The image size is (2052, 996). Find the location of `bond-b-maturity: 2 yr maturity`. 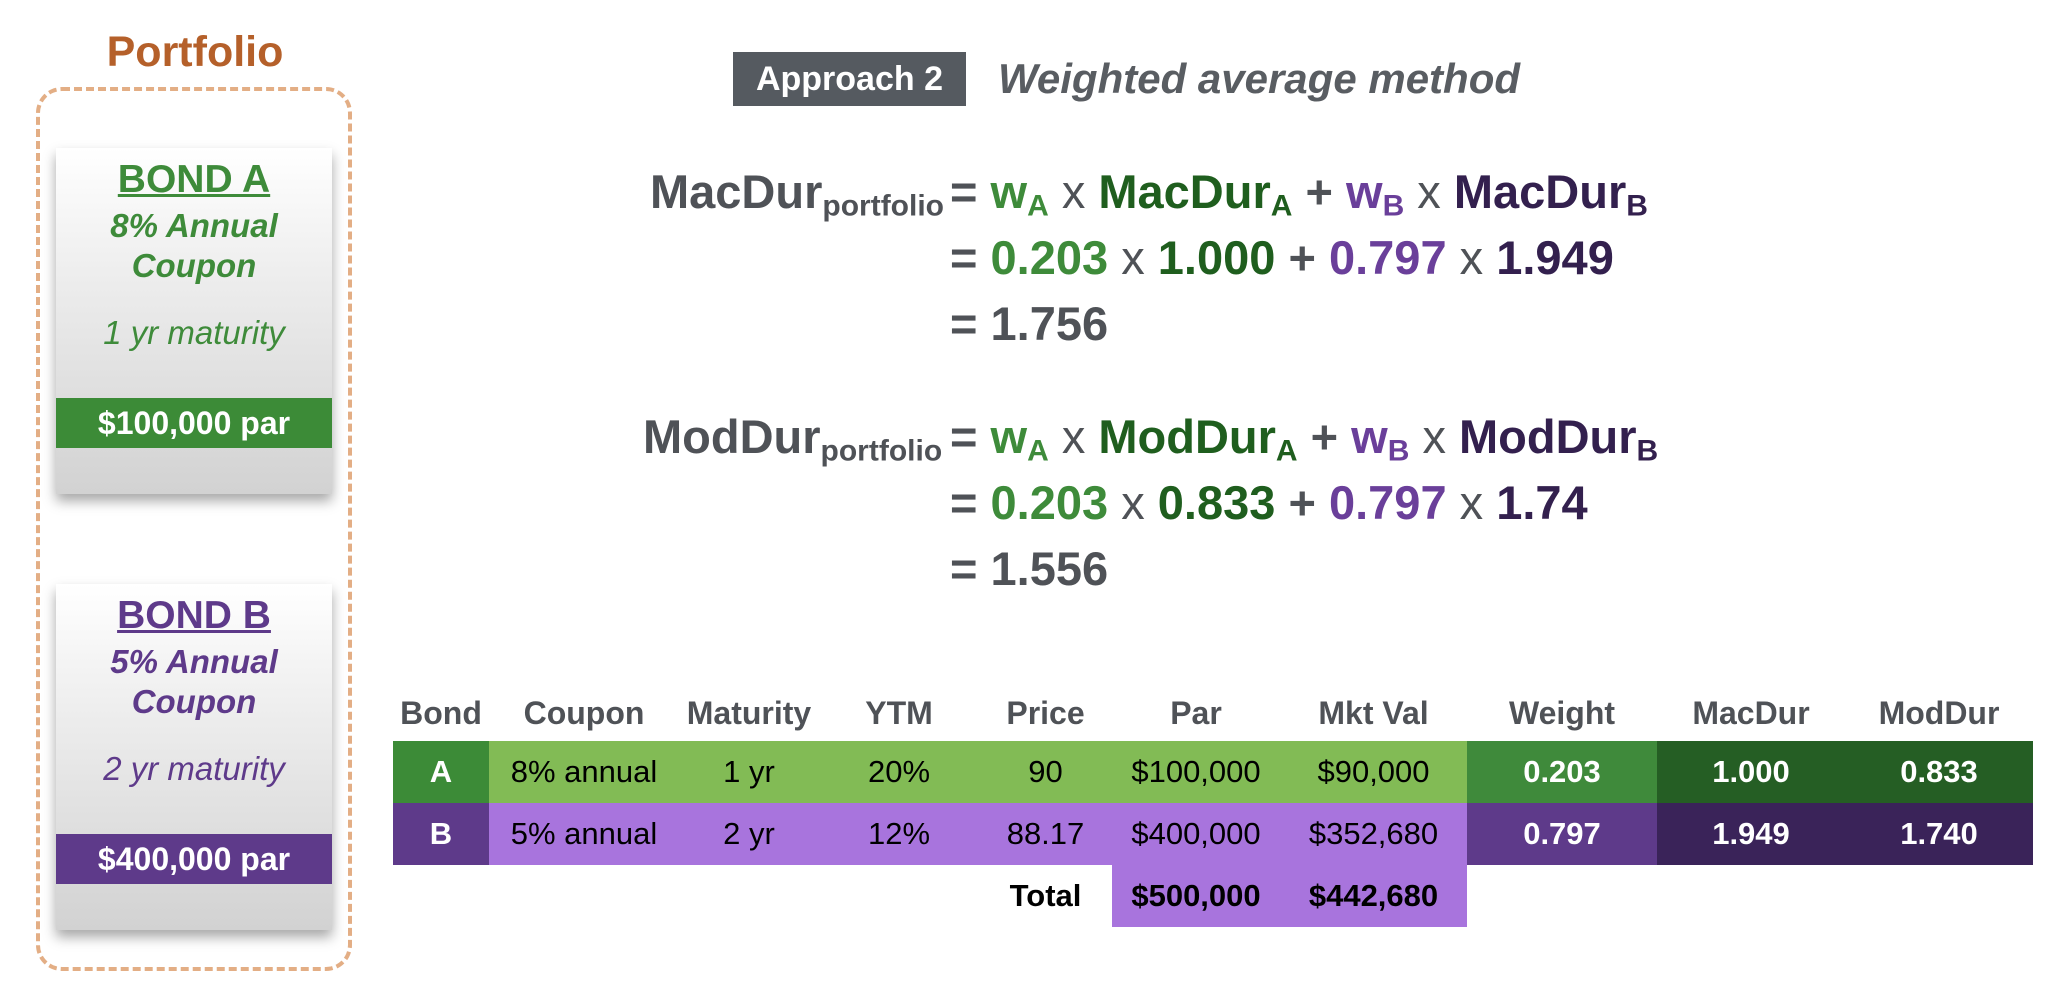

bond-b-maturity: 2 yr maturity is located at coordinates (194, 768).